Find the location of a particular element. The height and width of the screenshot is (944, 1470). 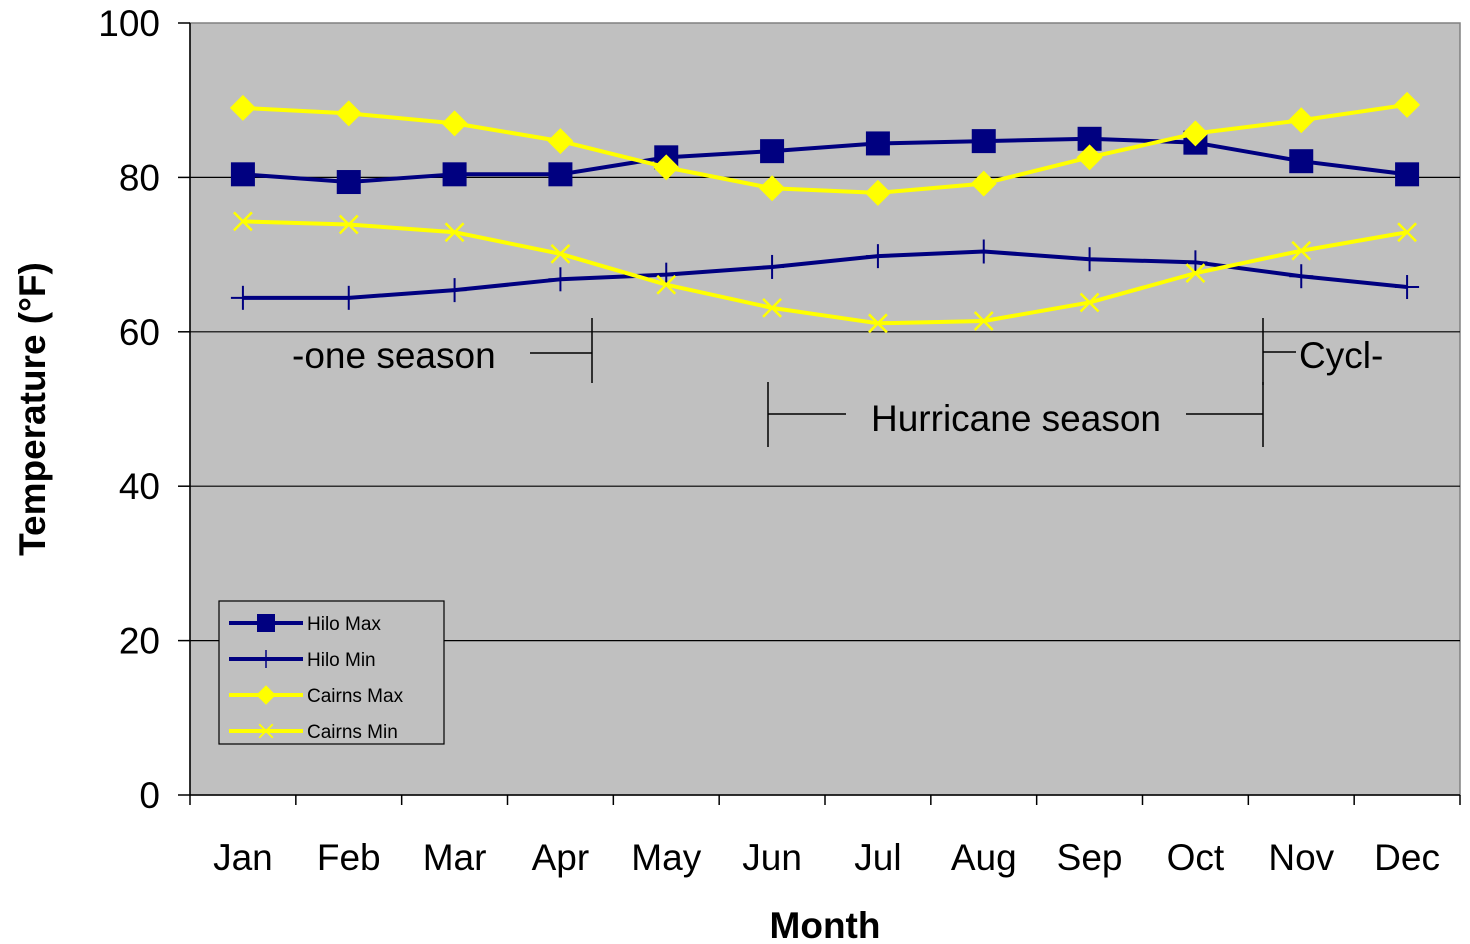

point-hilo-min-mar is located at coordinates (454, 290).